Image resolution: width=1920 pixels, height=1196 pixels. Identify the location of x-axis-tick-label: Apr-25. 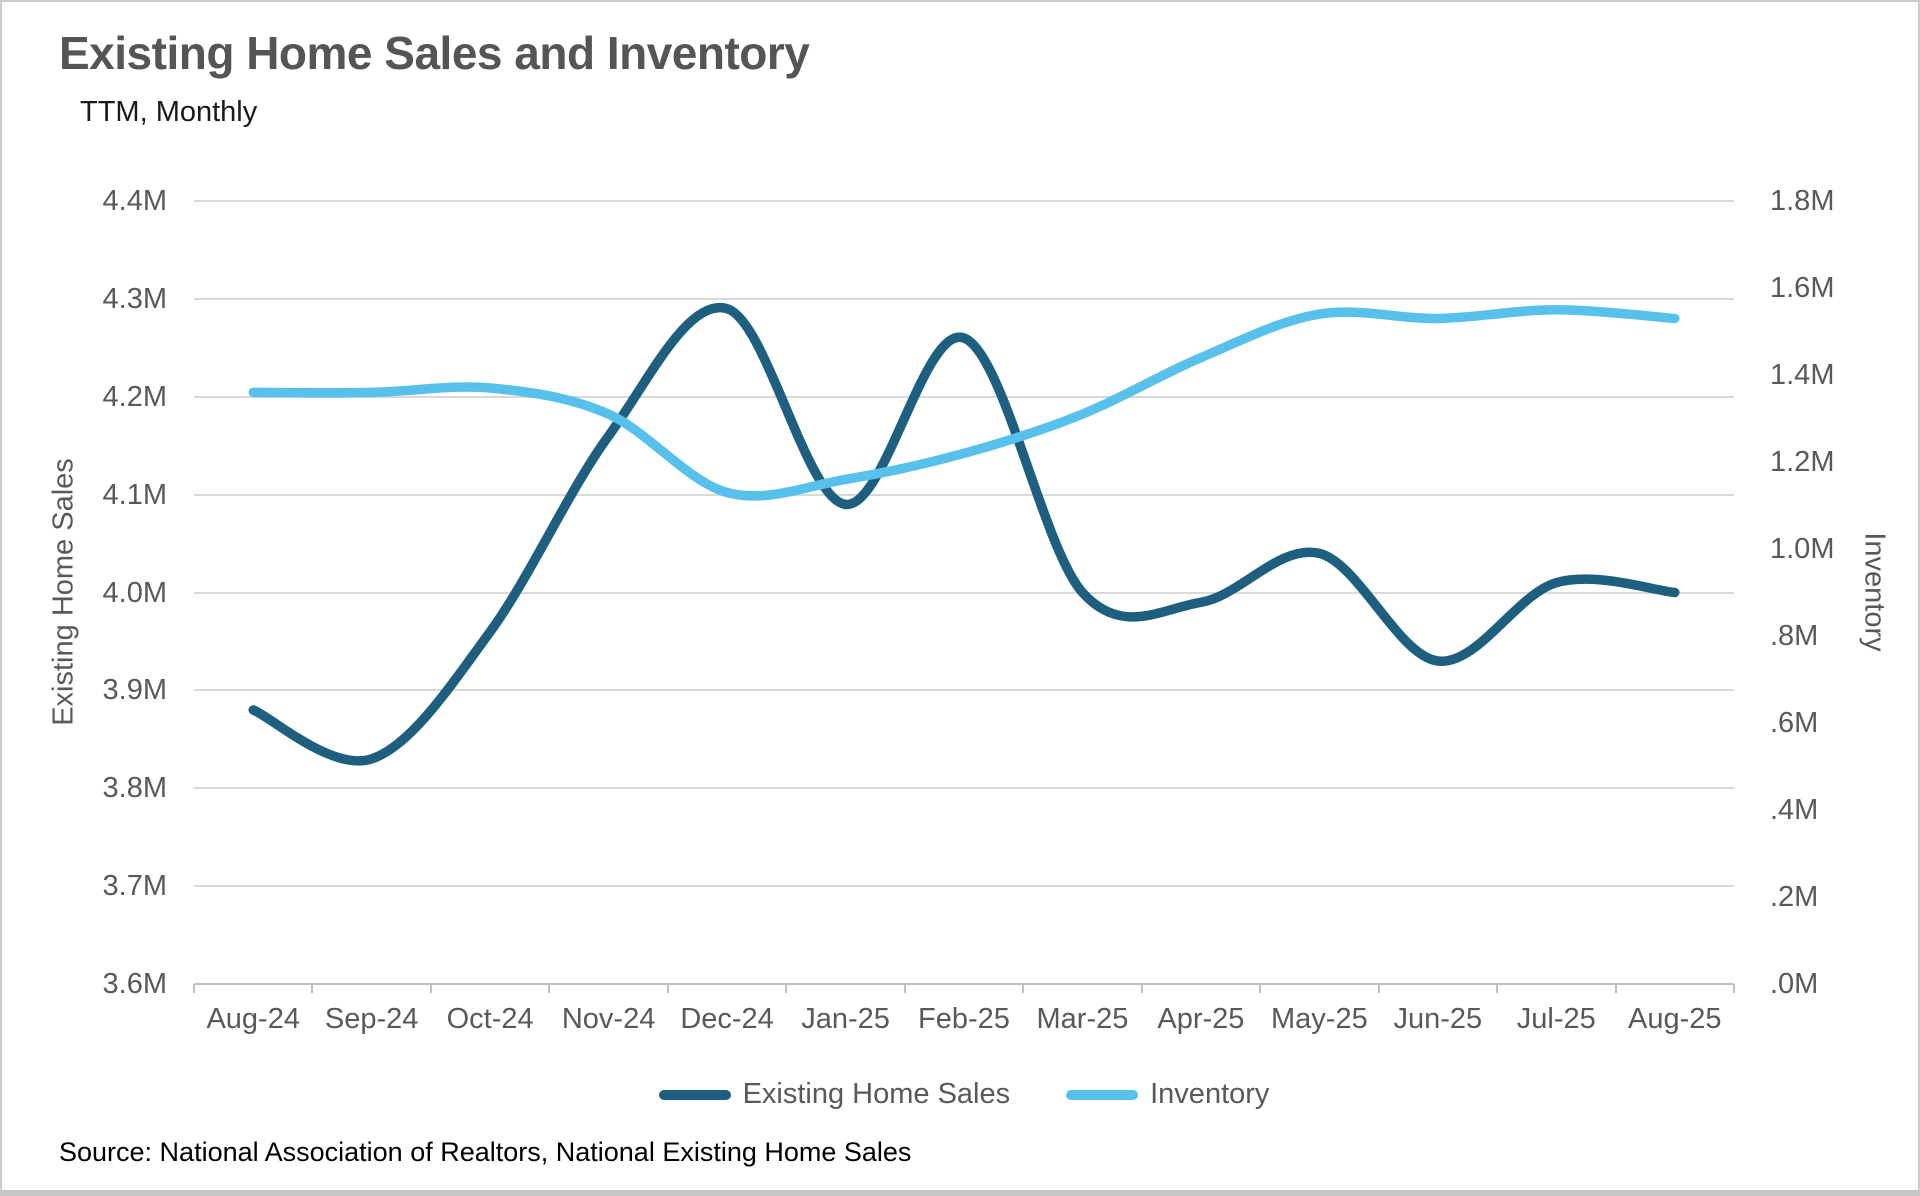
(1201, 1019).